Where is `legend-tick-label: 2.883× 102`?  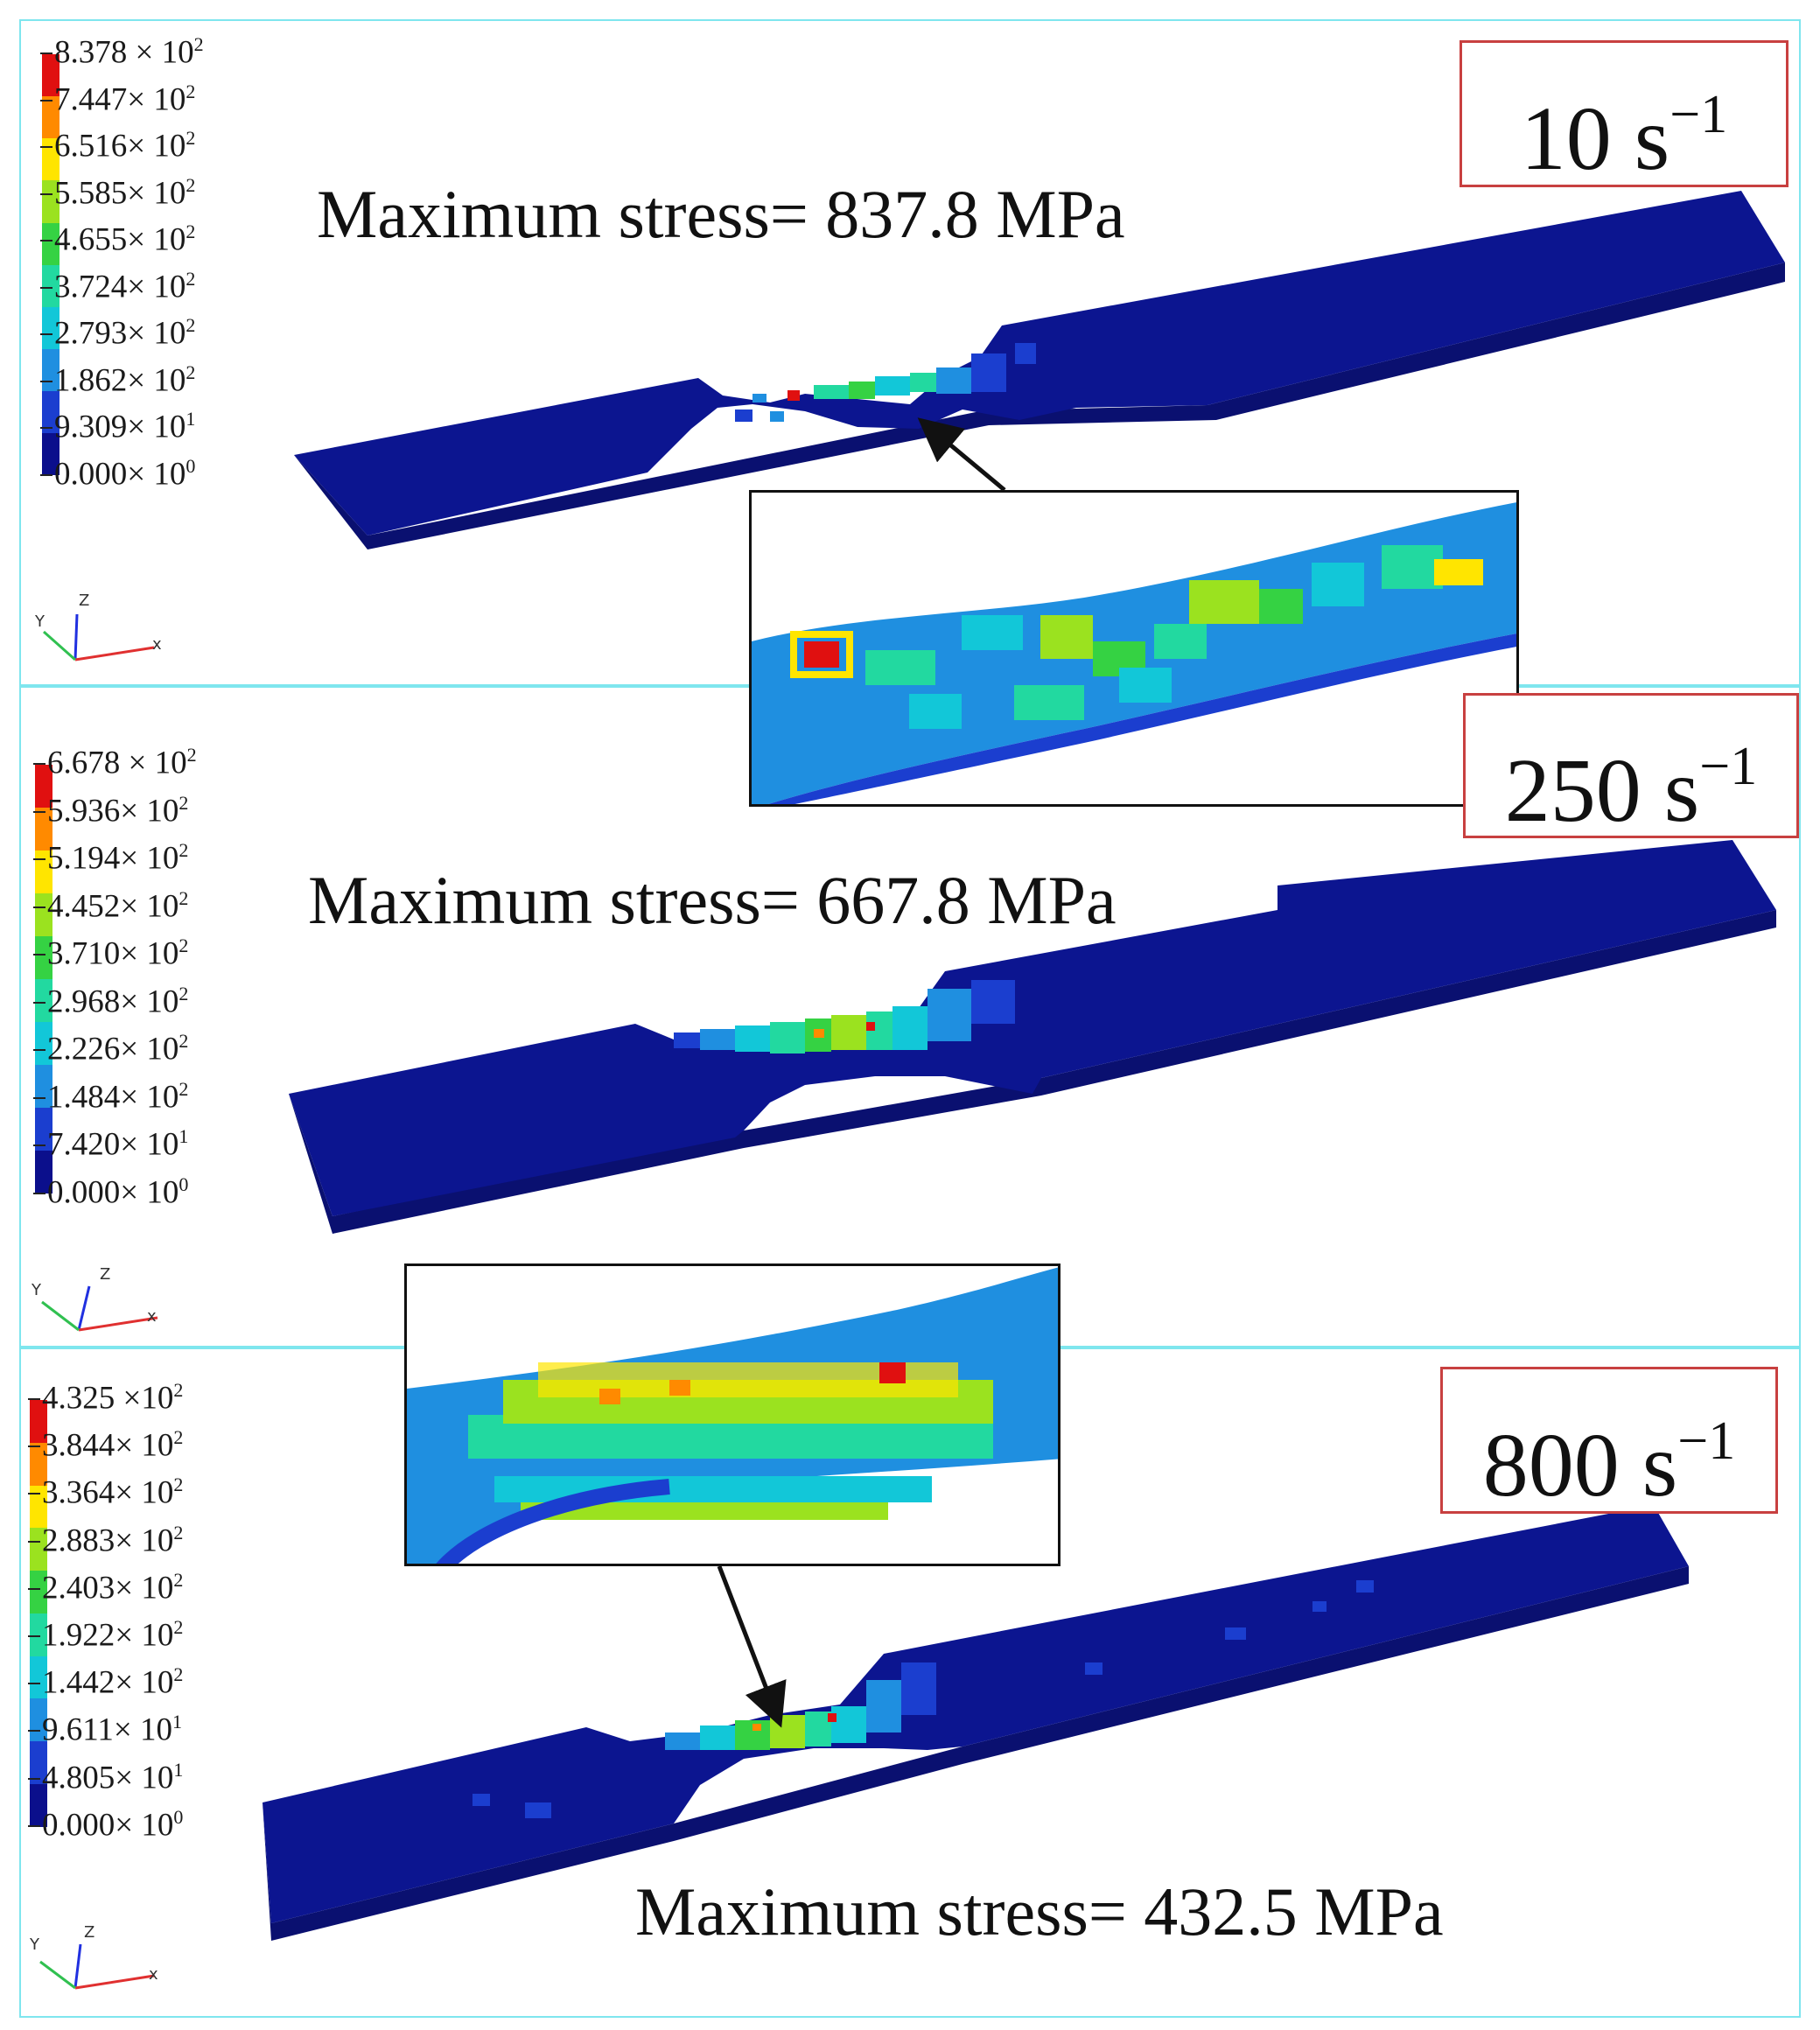
legend-tick-label: 2.883× 102 is located at coordinates (105, 1540).